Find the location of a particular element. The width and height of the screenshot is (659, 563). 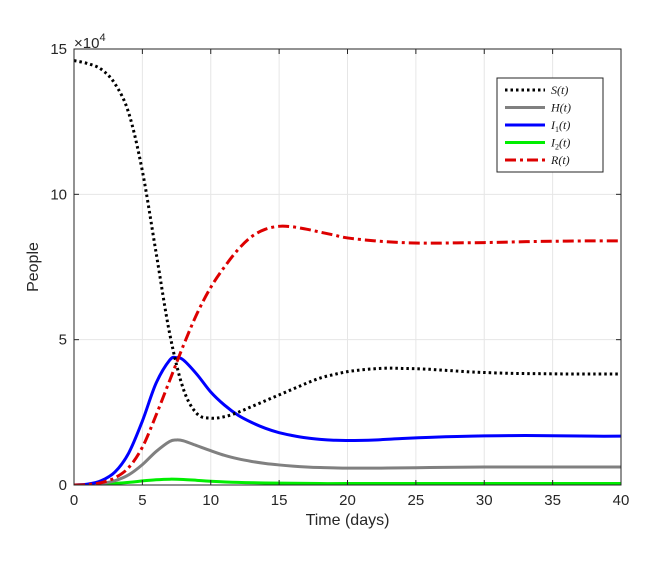

y-axis-multiplier: ×10⁴ is located at coordinates (90, 42).